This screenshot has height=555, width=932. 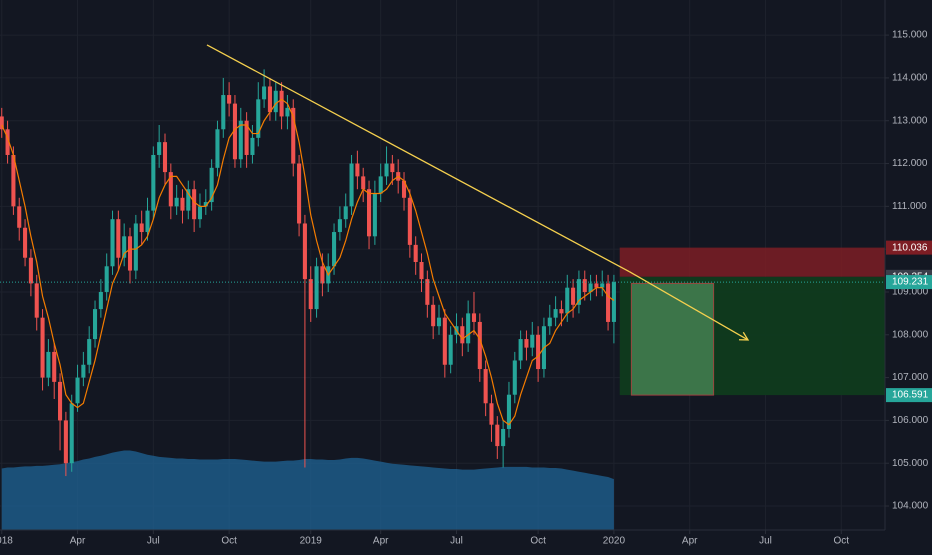 What do you see at coordinates (910, 292) in the screenshot?
I see `y-tick-label: 109.000` at bounding box center [910, 292].